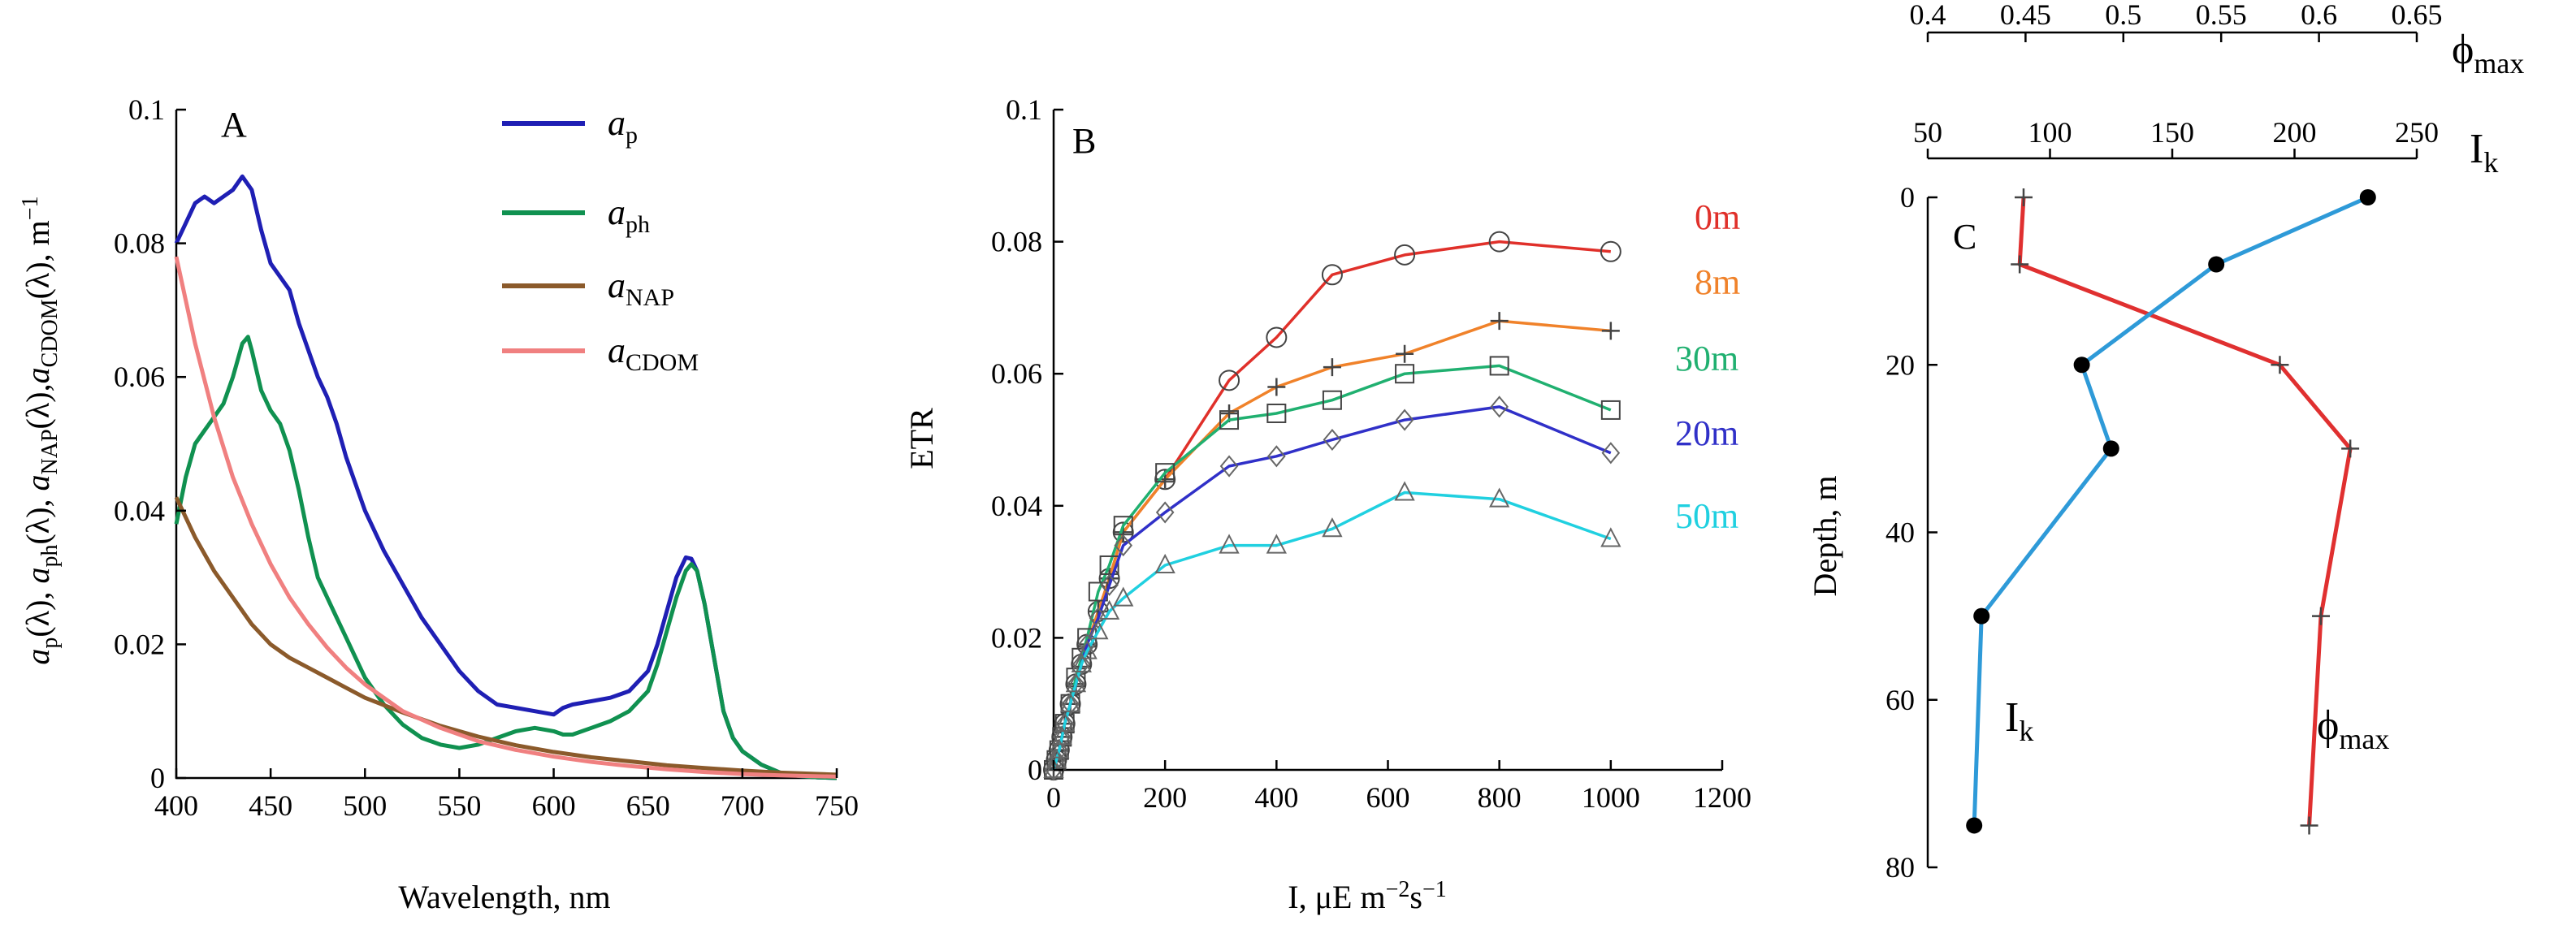  I want to click on phi-max-tick-label: 0.55, so click(2221, 16).